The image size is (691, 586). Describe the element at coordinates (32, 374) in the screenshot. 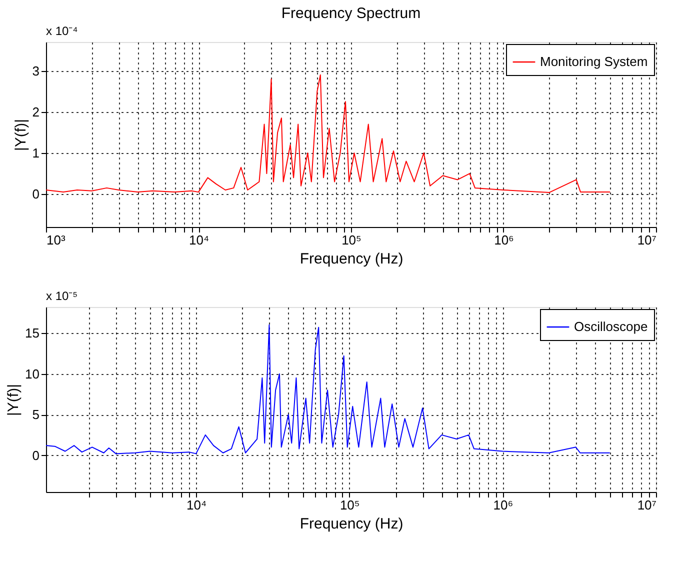

I see `y-tick-label: 10` at that location.